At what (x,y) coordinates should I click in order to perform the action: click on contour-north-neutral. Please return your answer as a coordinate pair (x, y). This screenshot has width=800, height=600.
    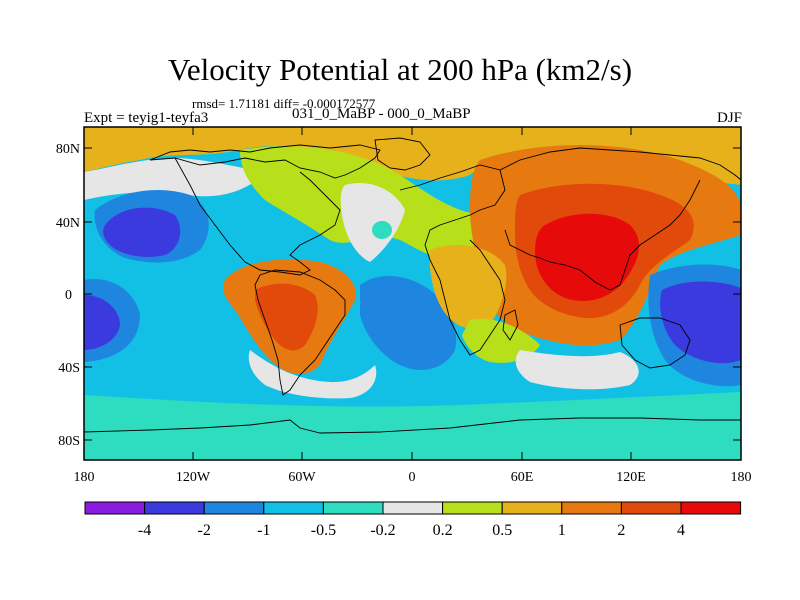
    Looking at the image, I should click on (174, 179).